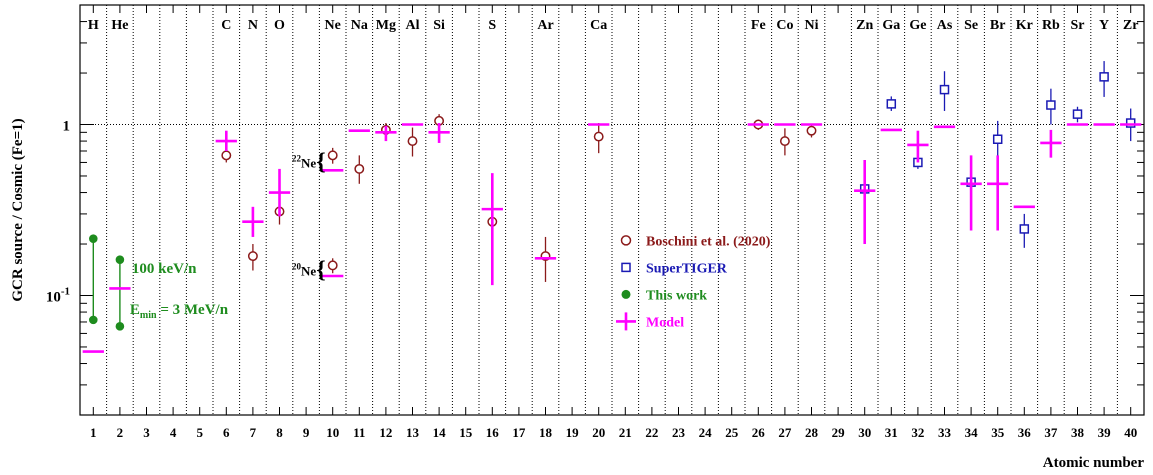  I want to click on element-label: Br, so click(998, 25).